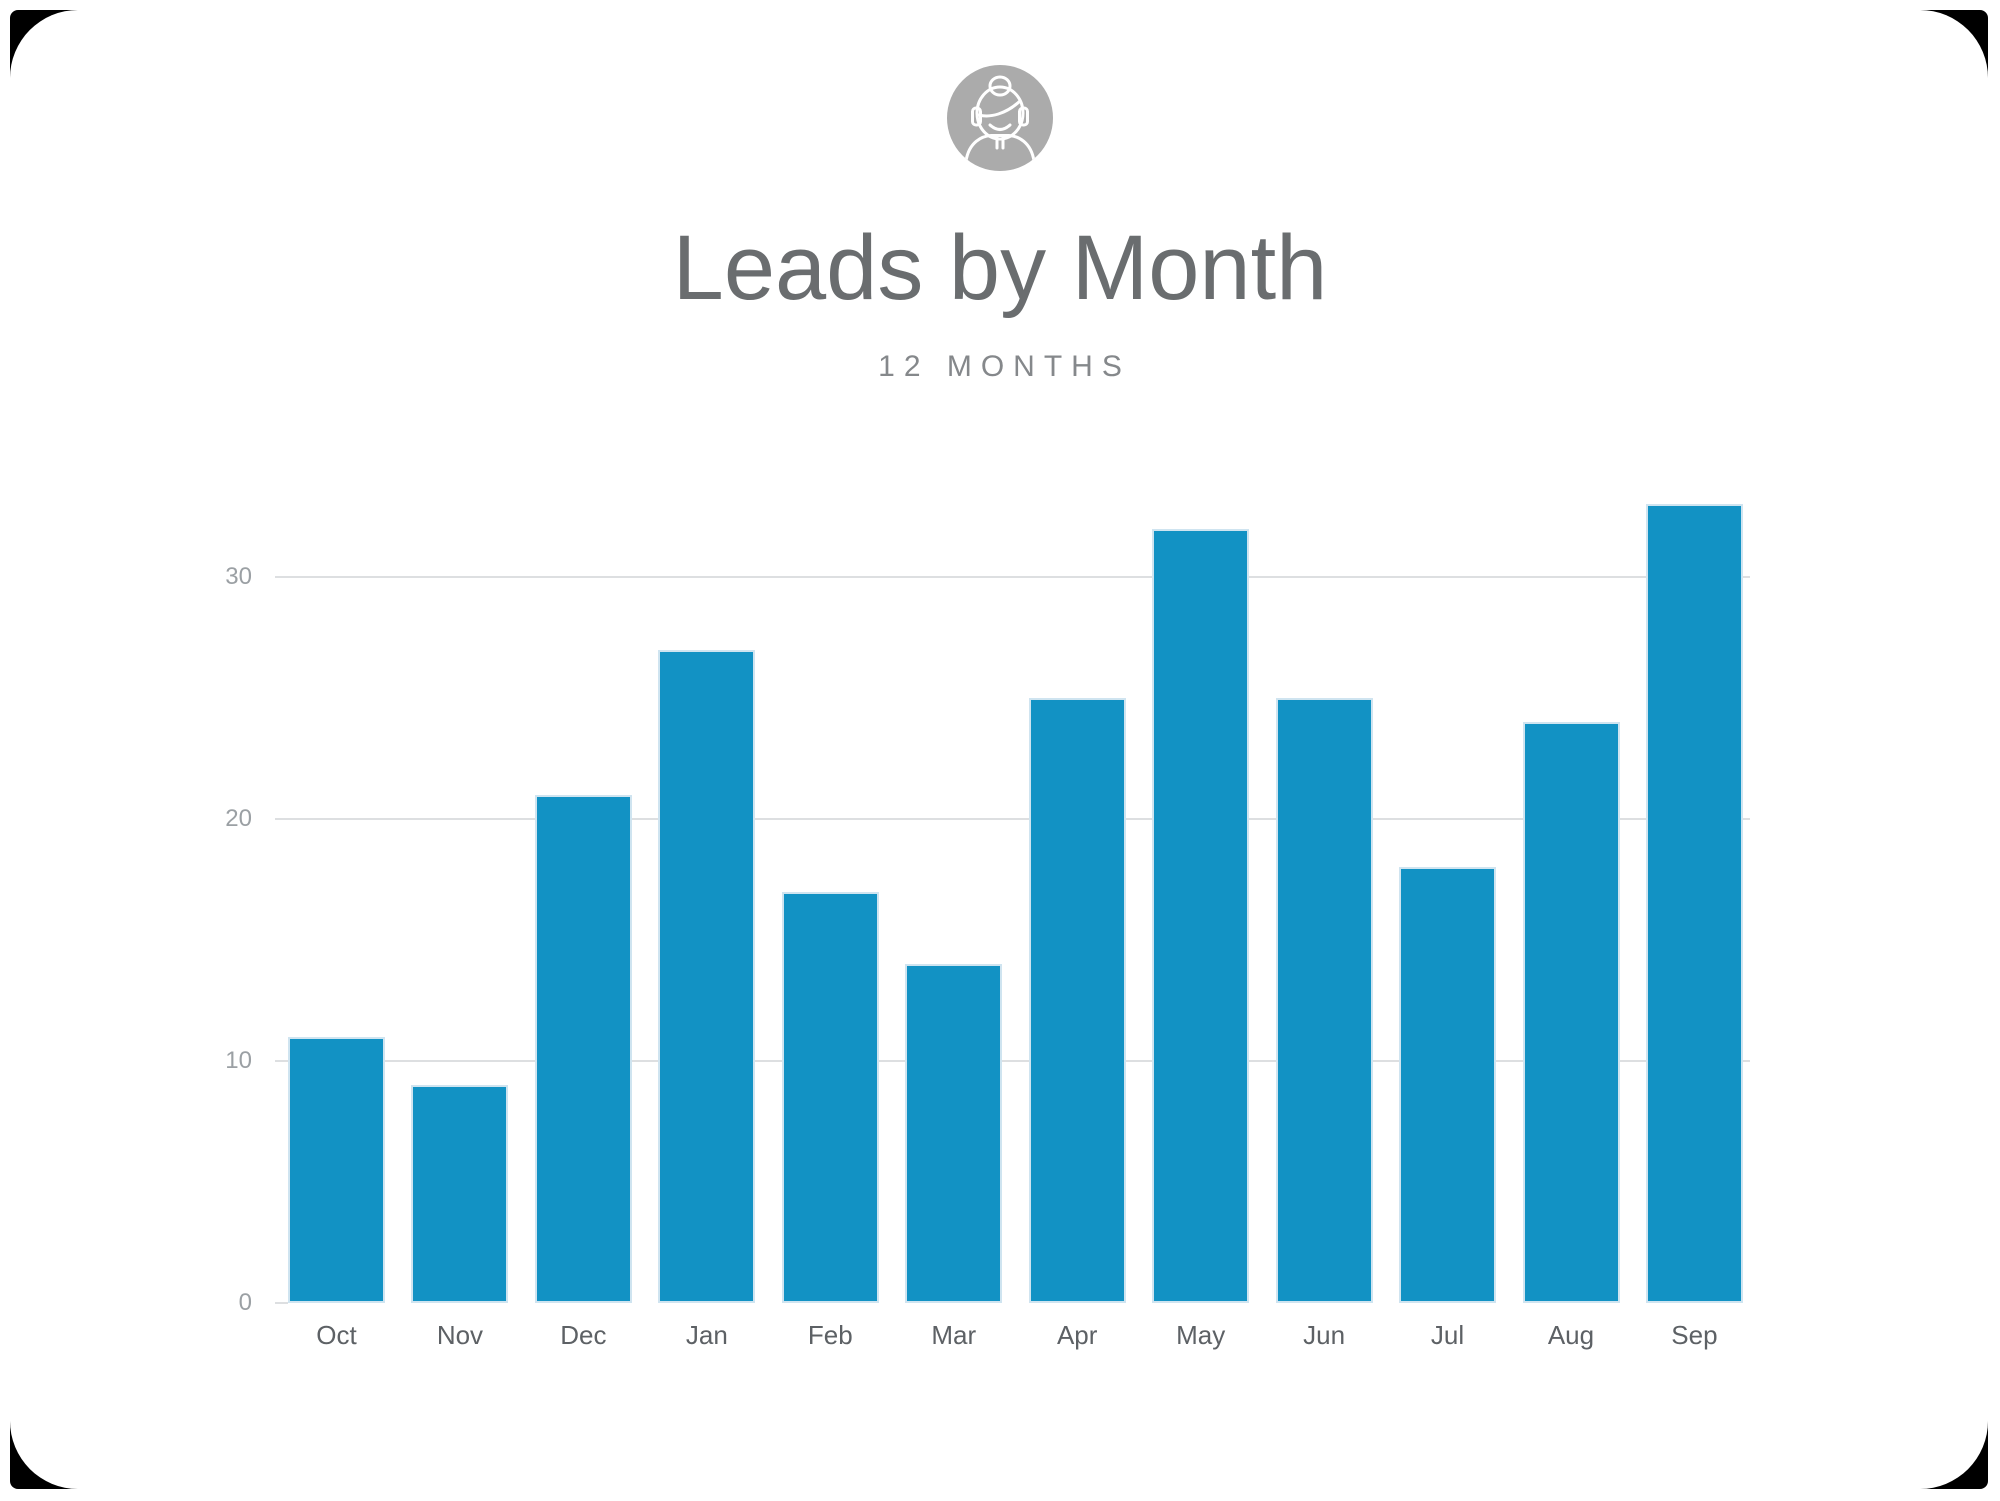  What do you see at coordinates (1447, 1335) in the screenshot?
I see `x-axis-label: Jul` at bounding box center [1447, 1335].